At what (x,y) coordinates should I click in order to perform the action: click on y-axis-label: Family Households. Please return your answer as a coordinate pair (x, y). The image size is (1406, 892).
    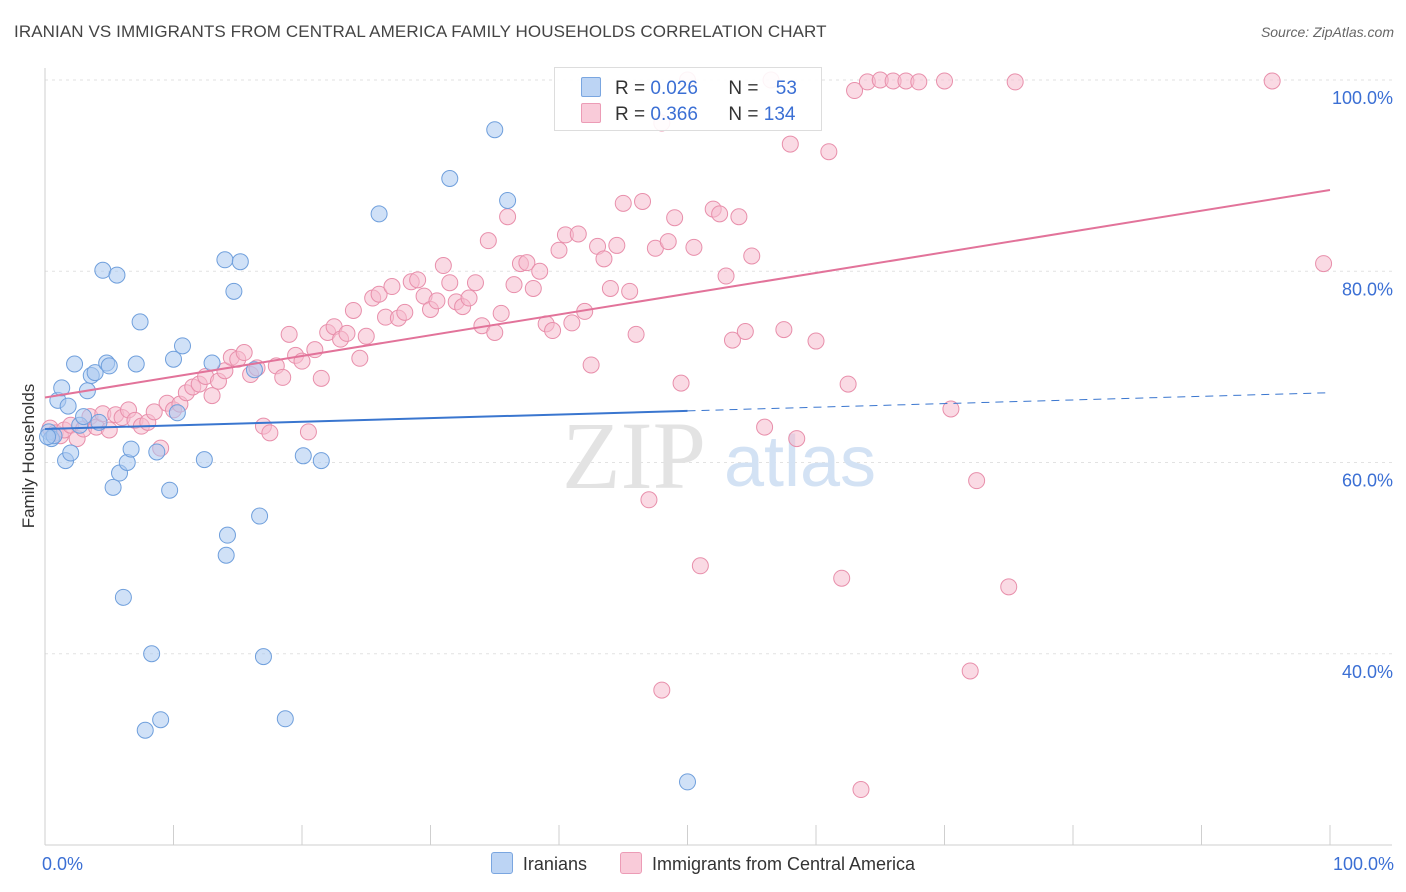
    Looking at the image, I should click on (28, 456).